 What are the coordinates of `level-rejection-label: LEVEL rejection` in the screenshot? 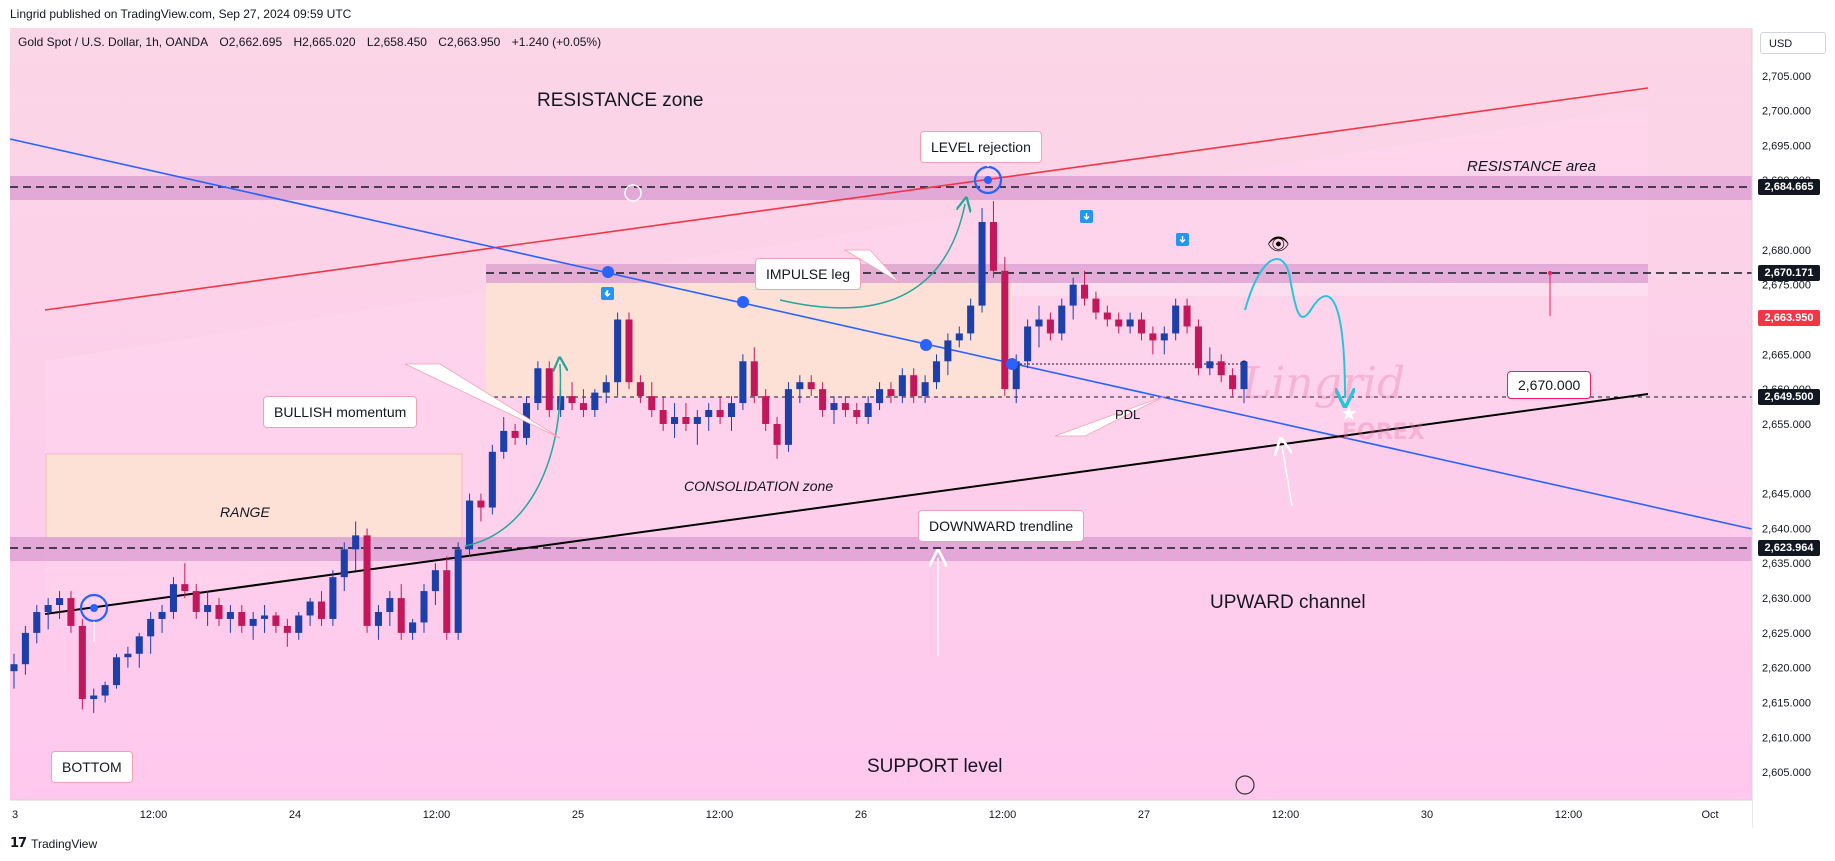 It's located at (981, 147).